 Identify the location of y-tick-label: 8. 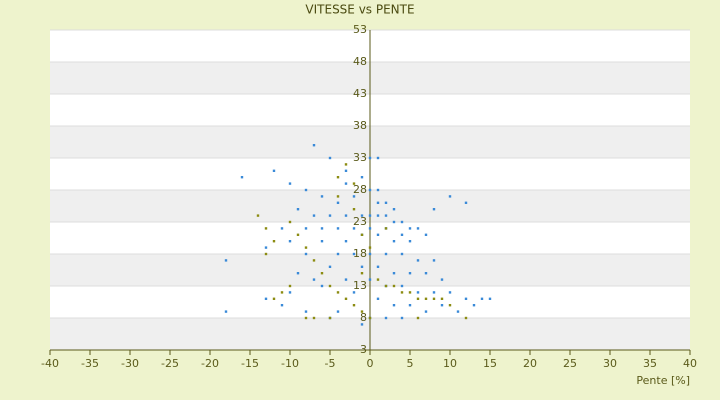
(363, 317).